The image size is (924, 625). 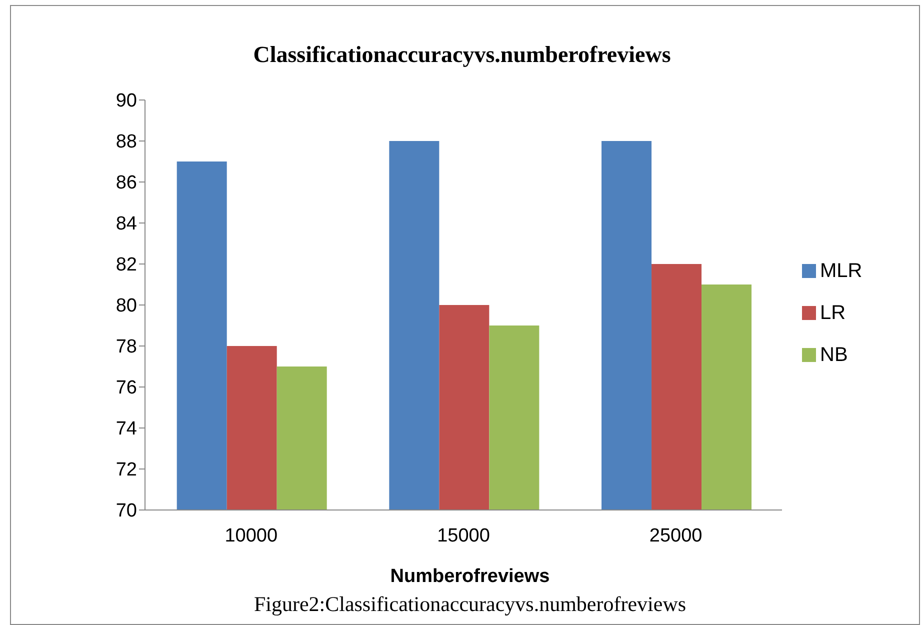 What do you see at coordinates (675, 535) in the screenshot?
I see `x-tick-label: 25000` at bounding box center [675, 535].